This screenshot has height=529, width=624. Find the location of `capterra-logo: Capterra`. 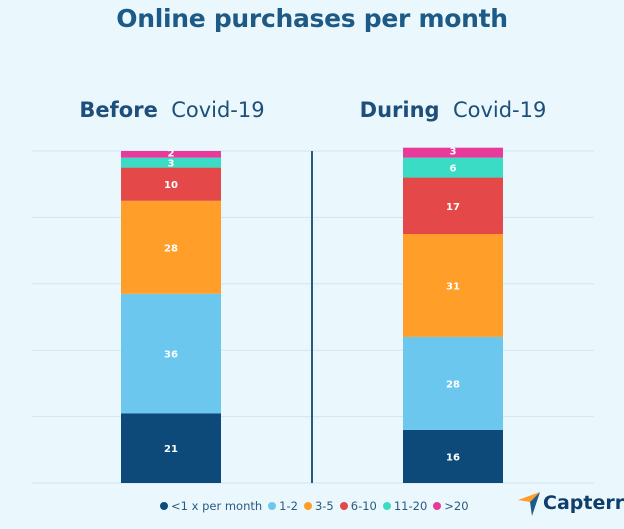

capterra-logo: Capterra is located at coordinates (571, 503).